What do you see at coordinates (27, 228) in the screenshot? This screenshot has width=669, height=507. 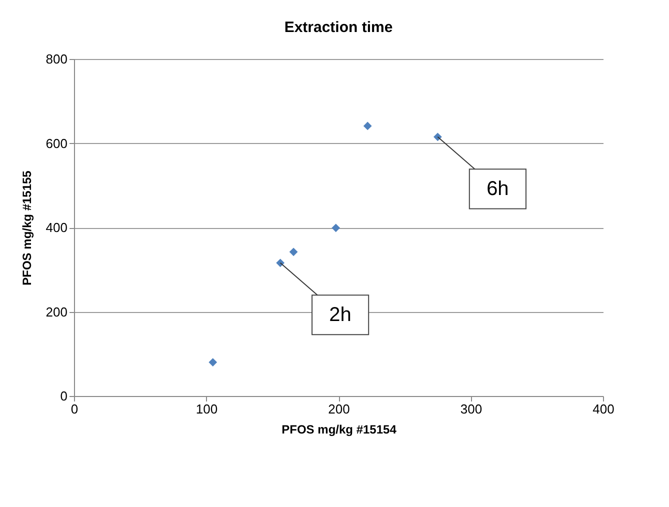 I see `y-axis-title: PFOS mg/kg #15155` at bounding box center [27, 228].